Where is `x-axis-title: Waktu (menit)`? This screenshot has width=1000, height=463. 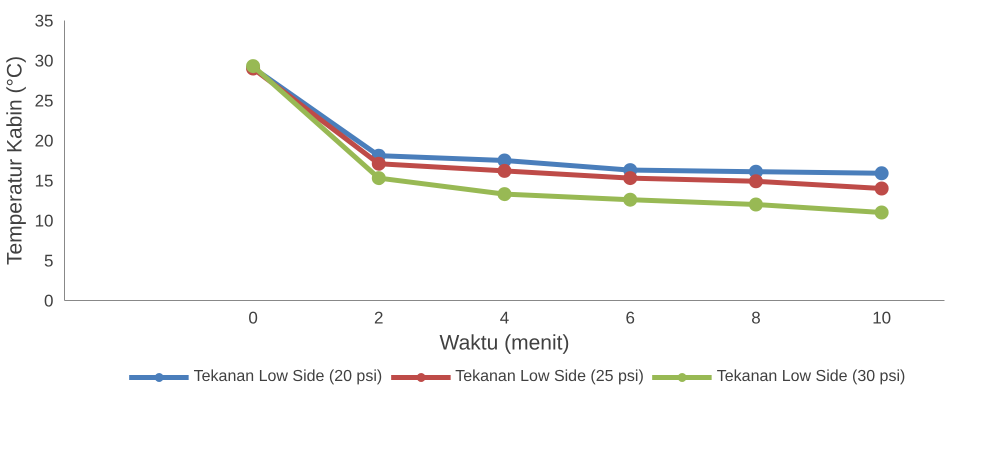
x-axis-title: Waktu (menit) is located at coordinates (505, 343).